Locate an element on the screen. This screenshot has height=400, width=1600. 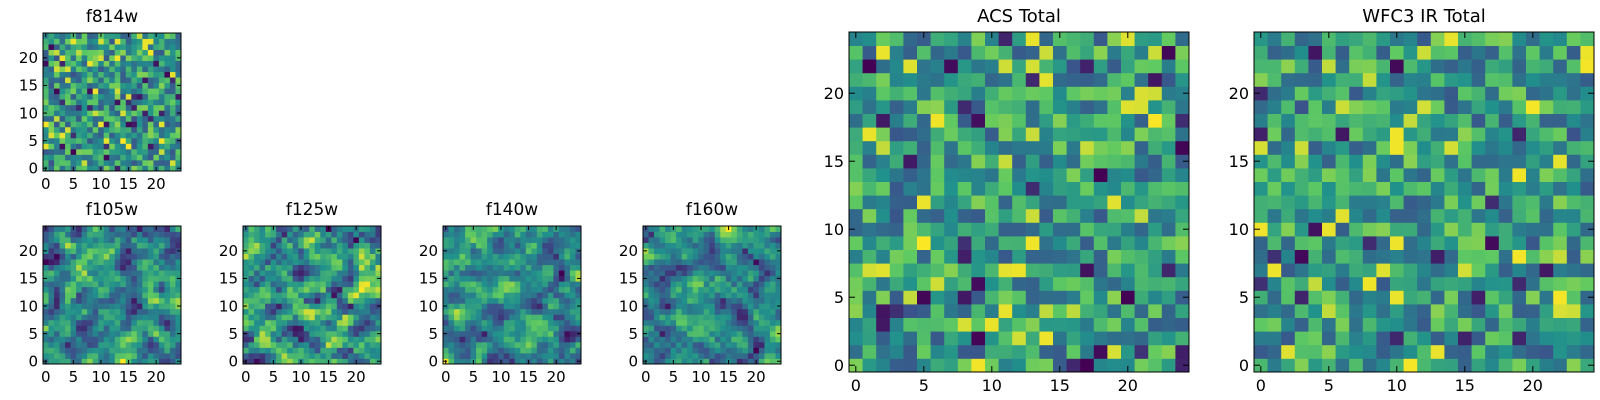
y-tick-label: 20 is located at coordinates (228, 251).